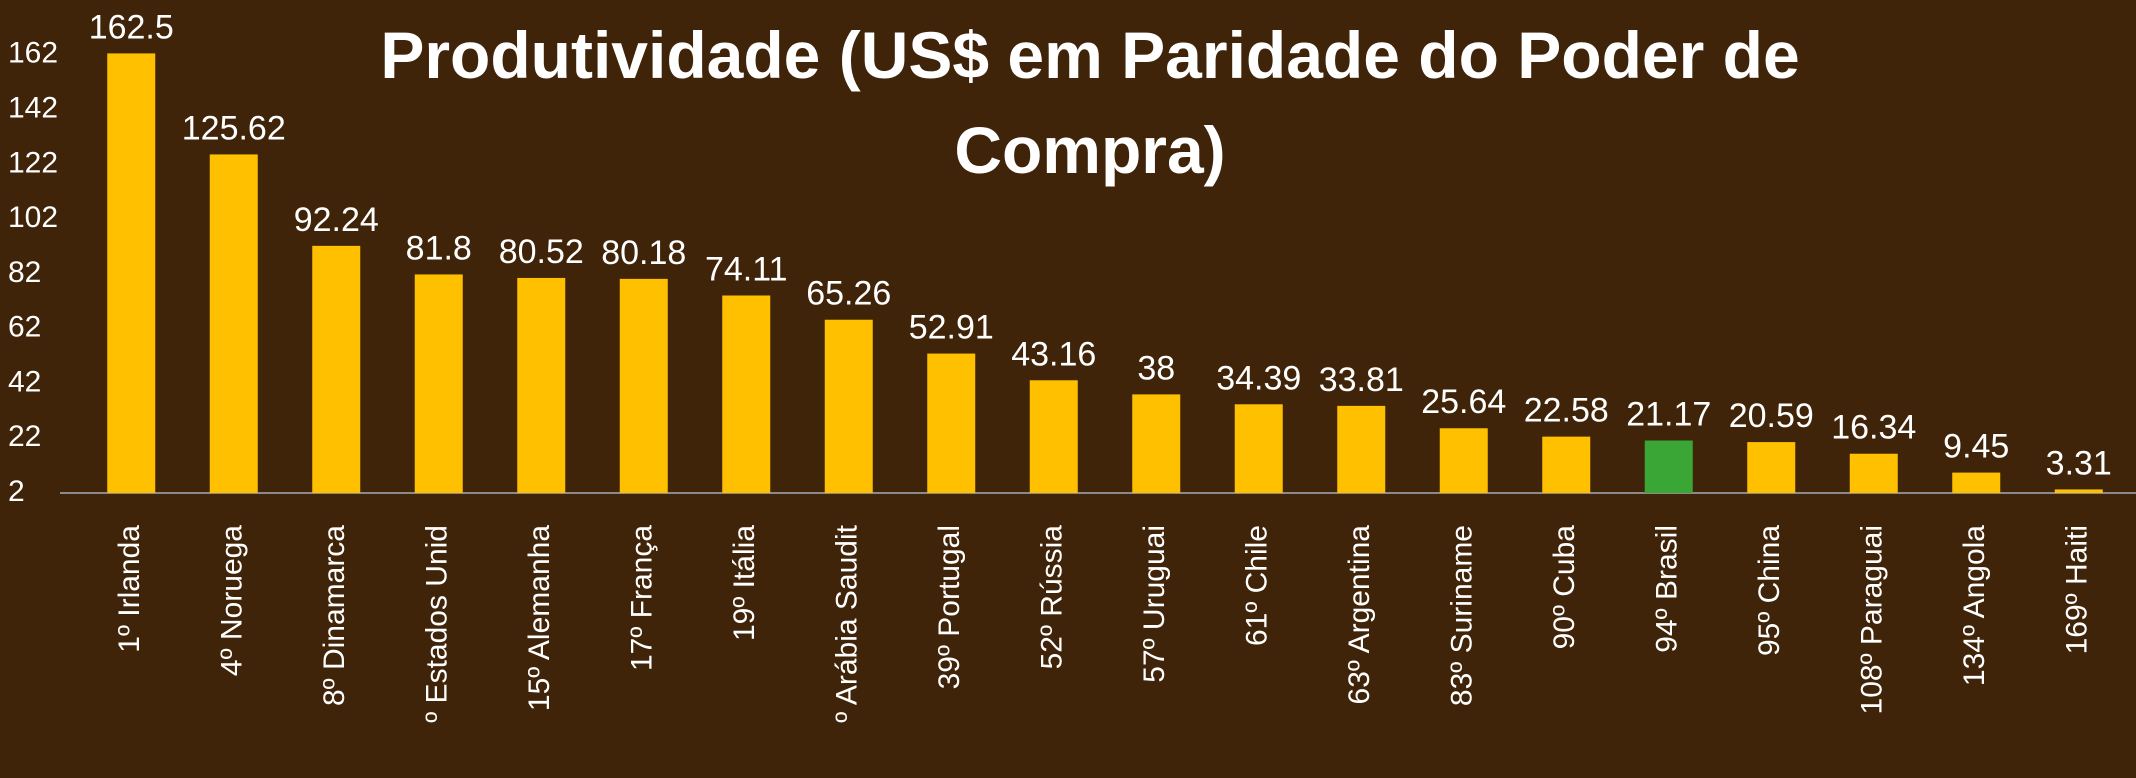 The height and width of the screenshot is (778, 2136). Describe the element at coordinates (334, 615) in the screenshot. I see `x-tick-label: 8º Dinamarca` at that location.